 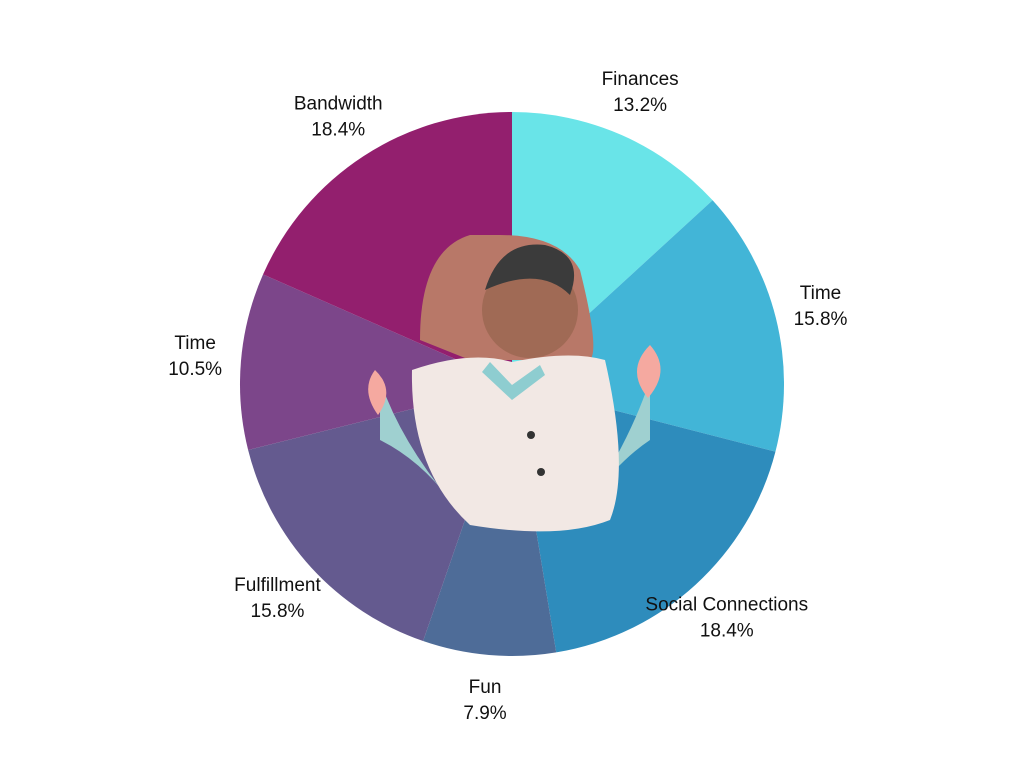 I want to click on slice-label: Fun, so click(x=485, y=687).